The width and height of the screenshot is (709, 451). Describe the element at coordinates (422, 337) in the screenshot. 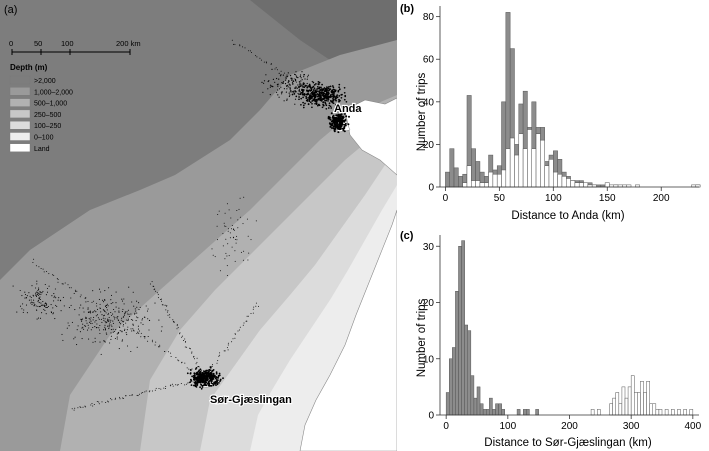

I see `y-axis-label: Number of trips` at that location.